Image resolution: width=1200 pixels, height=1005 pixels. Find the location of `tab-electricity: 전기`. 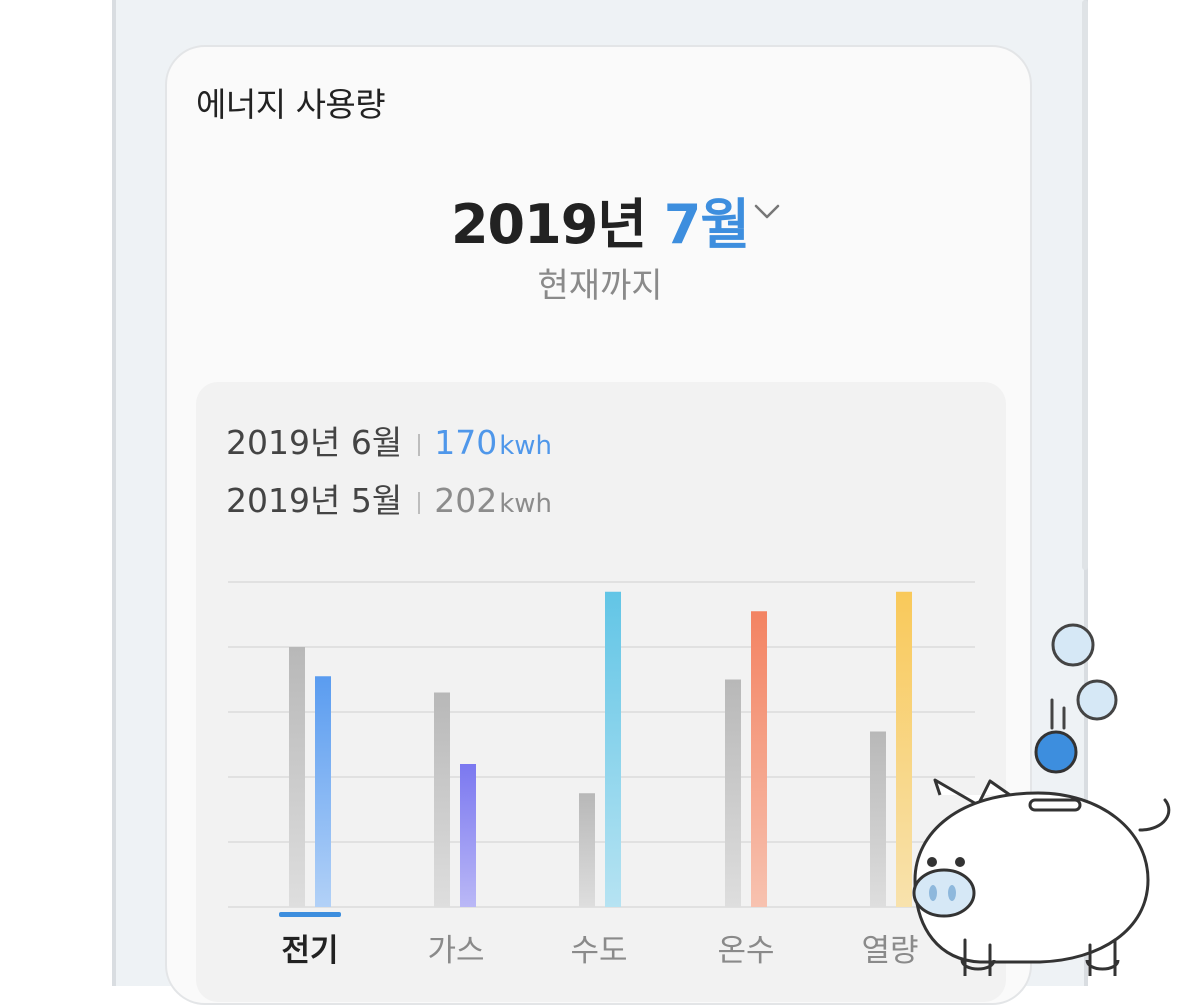

tab-electricity: 전기 is located at coordinates (310, 951).